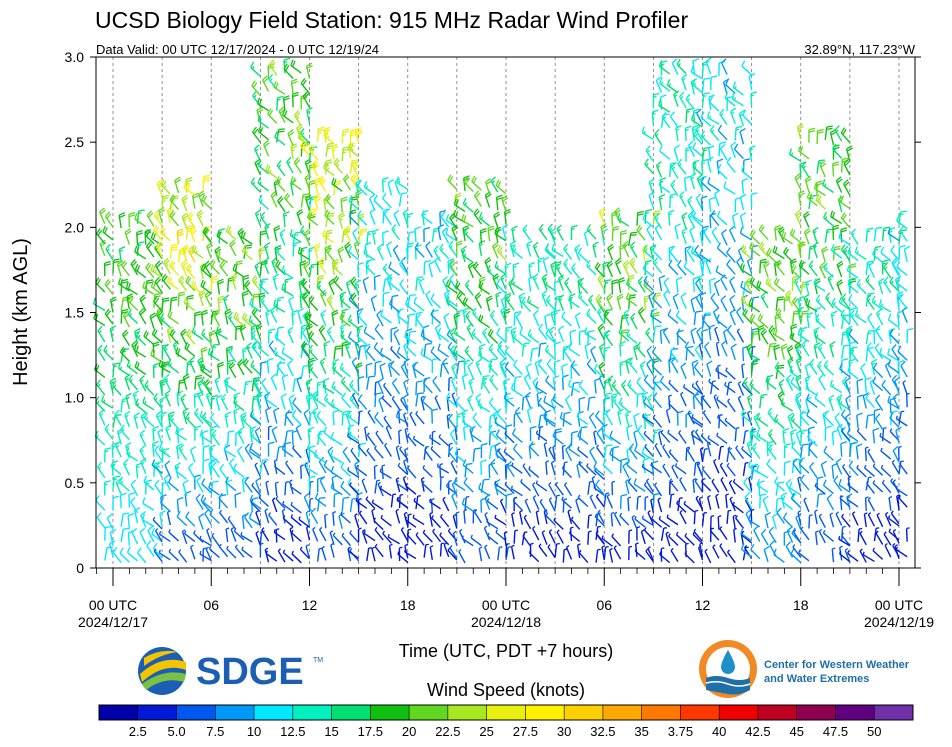 The image size is (952, 747). Describe the element at coordinates (312, 712) in the screenshot. I see `colorbar-swatch` at that location.